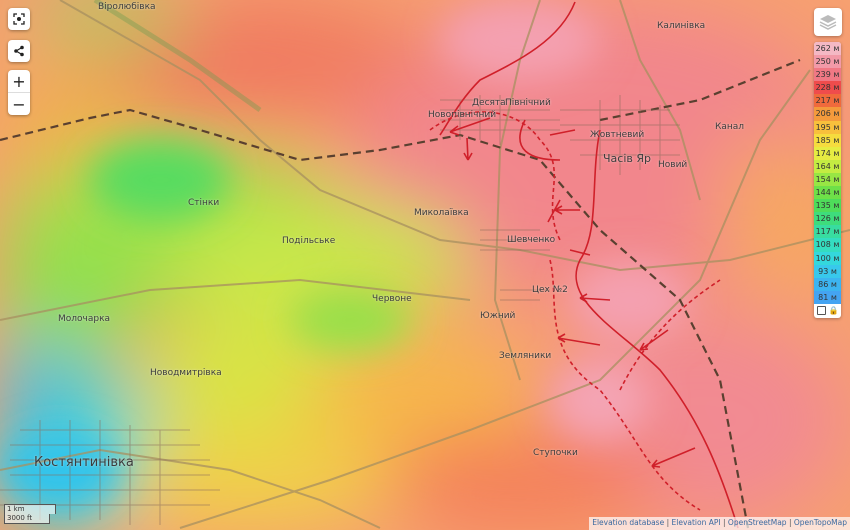 This screenshot has height=530, width=850. What do you see at coordinates (827, 127) in the screenshot?
I see `legend-entry: 195 м` at bounding box center [827, 127].